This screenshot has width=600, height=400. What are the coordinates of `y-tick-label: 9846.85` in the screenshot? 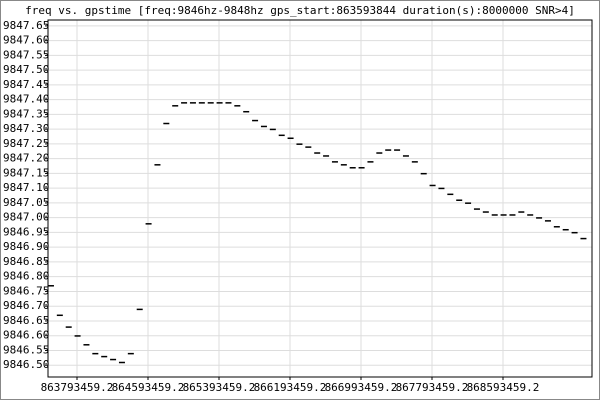 It's located at (26, 261).